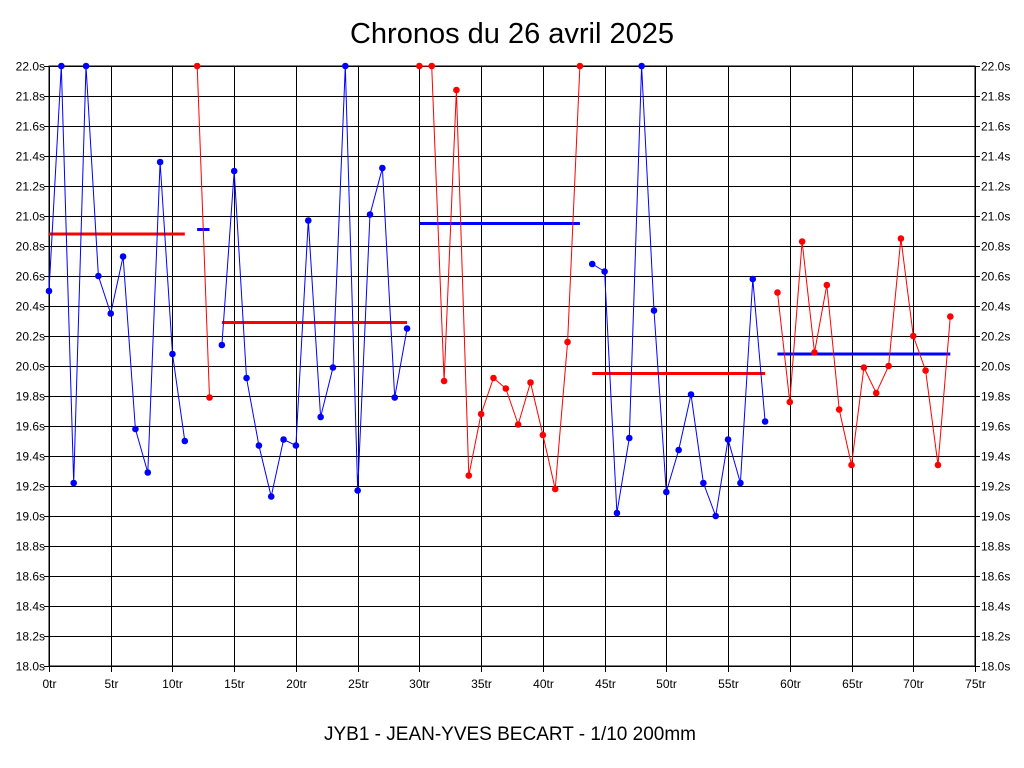  Describe the element at coordinates (30, 367) in the screenshot. I see `y-tick-label-left: 20.0s` at that location.